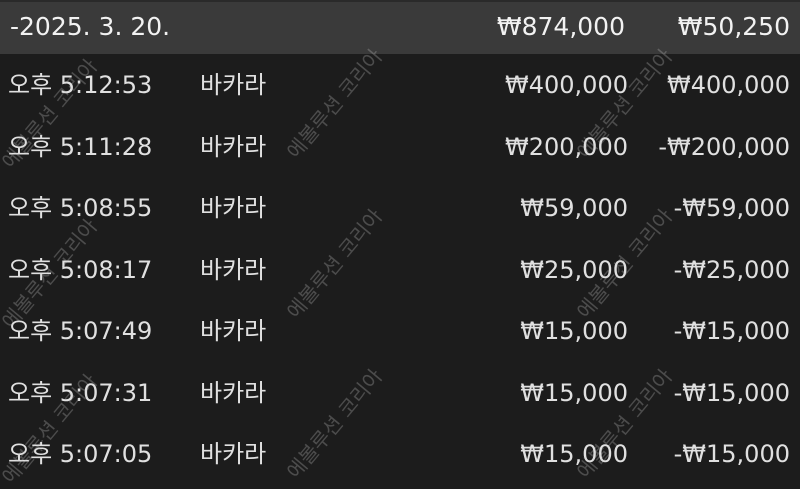 The height and width of the screenshot is (489, 800). What do you see at coordinates (574, 269) in the screenshot?
I see `bet-amount: ₩25,000` at bounding box center [574, 269].